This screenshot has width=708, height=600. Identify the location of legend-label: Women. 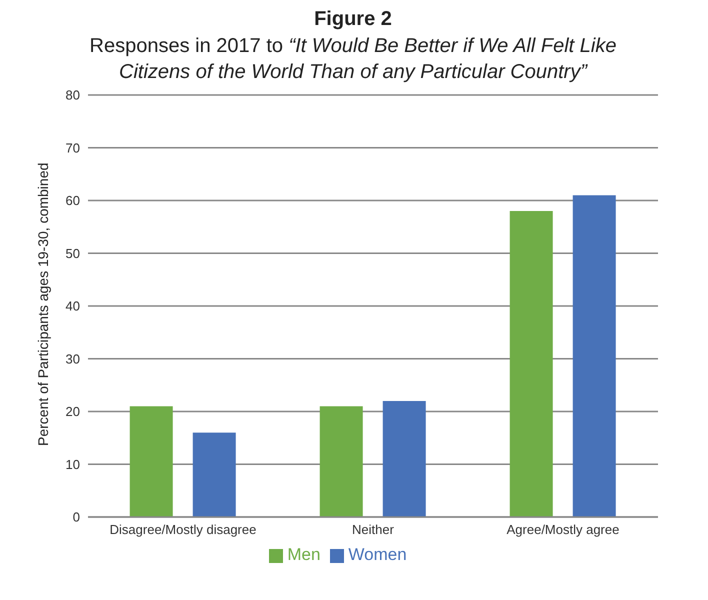
(377, 554).